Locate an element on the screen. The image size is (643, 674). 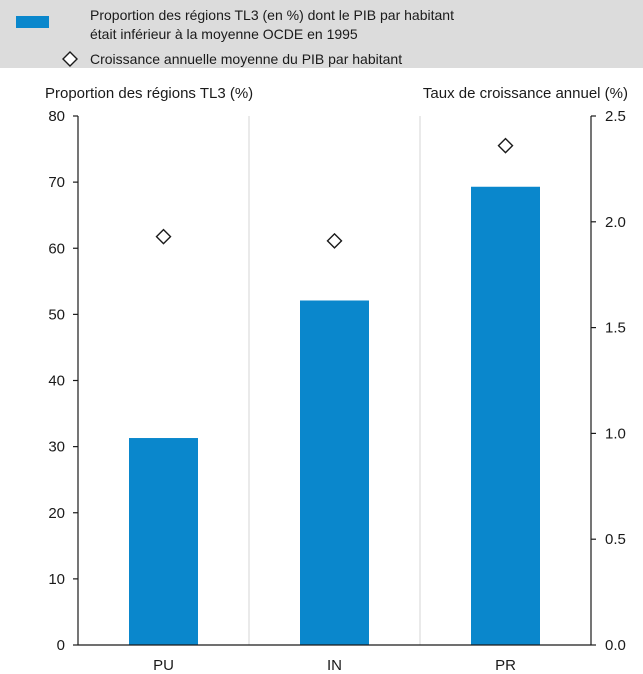
growth-marker-pr is located at coordinates (505, 145).